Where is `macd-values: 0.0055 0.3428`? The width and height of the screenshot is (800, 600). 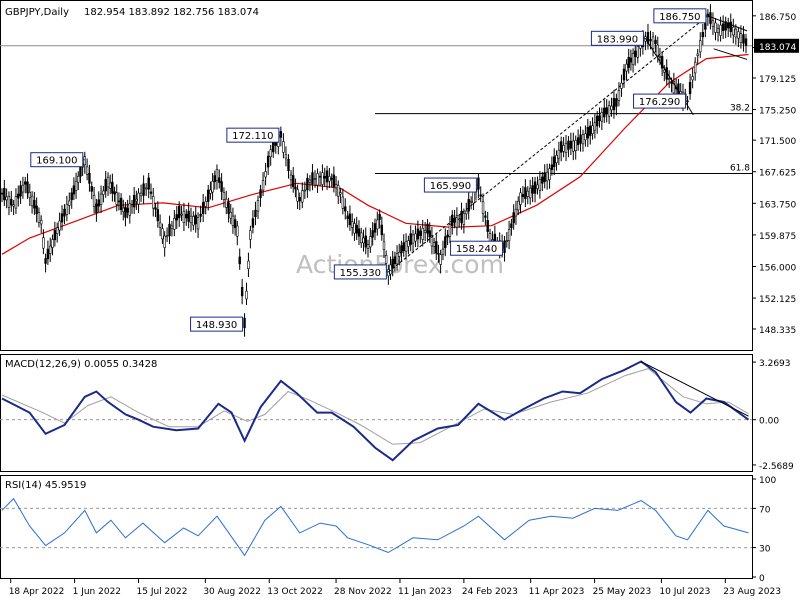 macd-values: 0.0055 0.3428 is located at coordinates (120, 364).